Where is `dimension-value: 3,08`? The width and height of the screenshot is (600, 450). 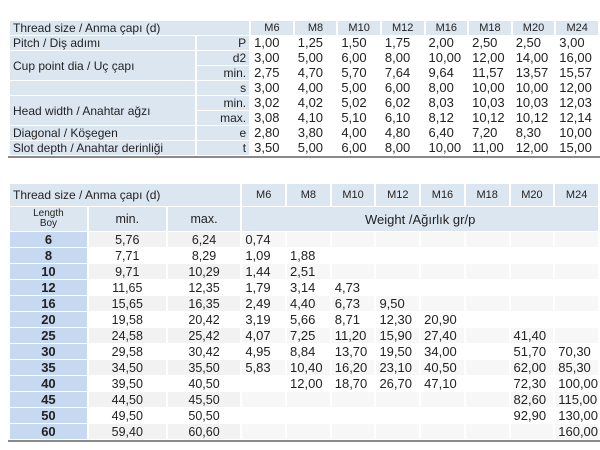
dimension-value: 3,08 is located at coordinates (267, 118).